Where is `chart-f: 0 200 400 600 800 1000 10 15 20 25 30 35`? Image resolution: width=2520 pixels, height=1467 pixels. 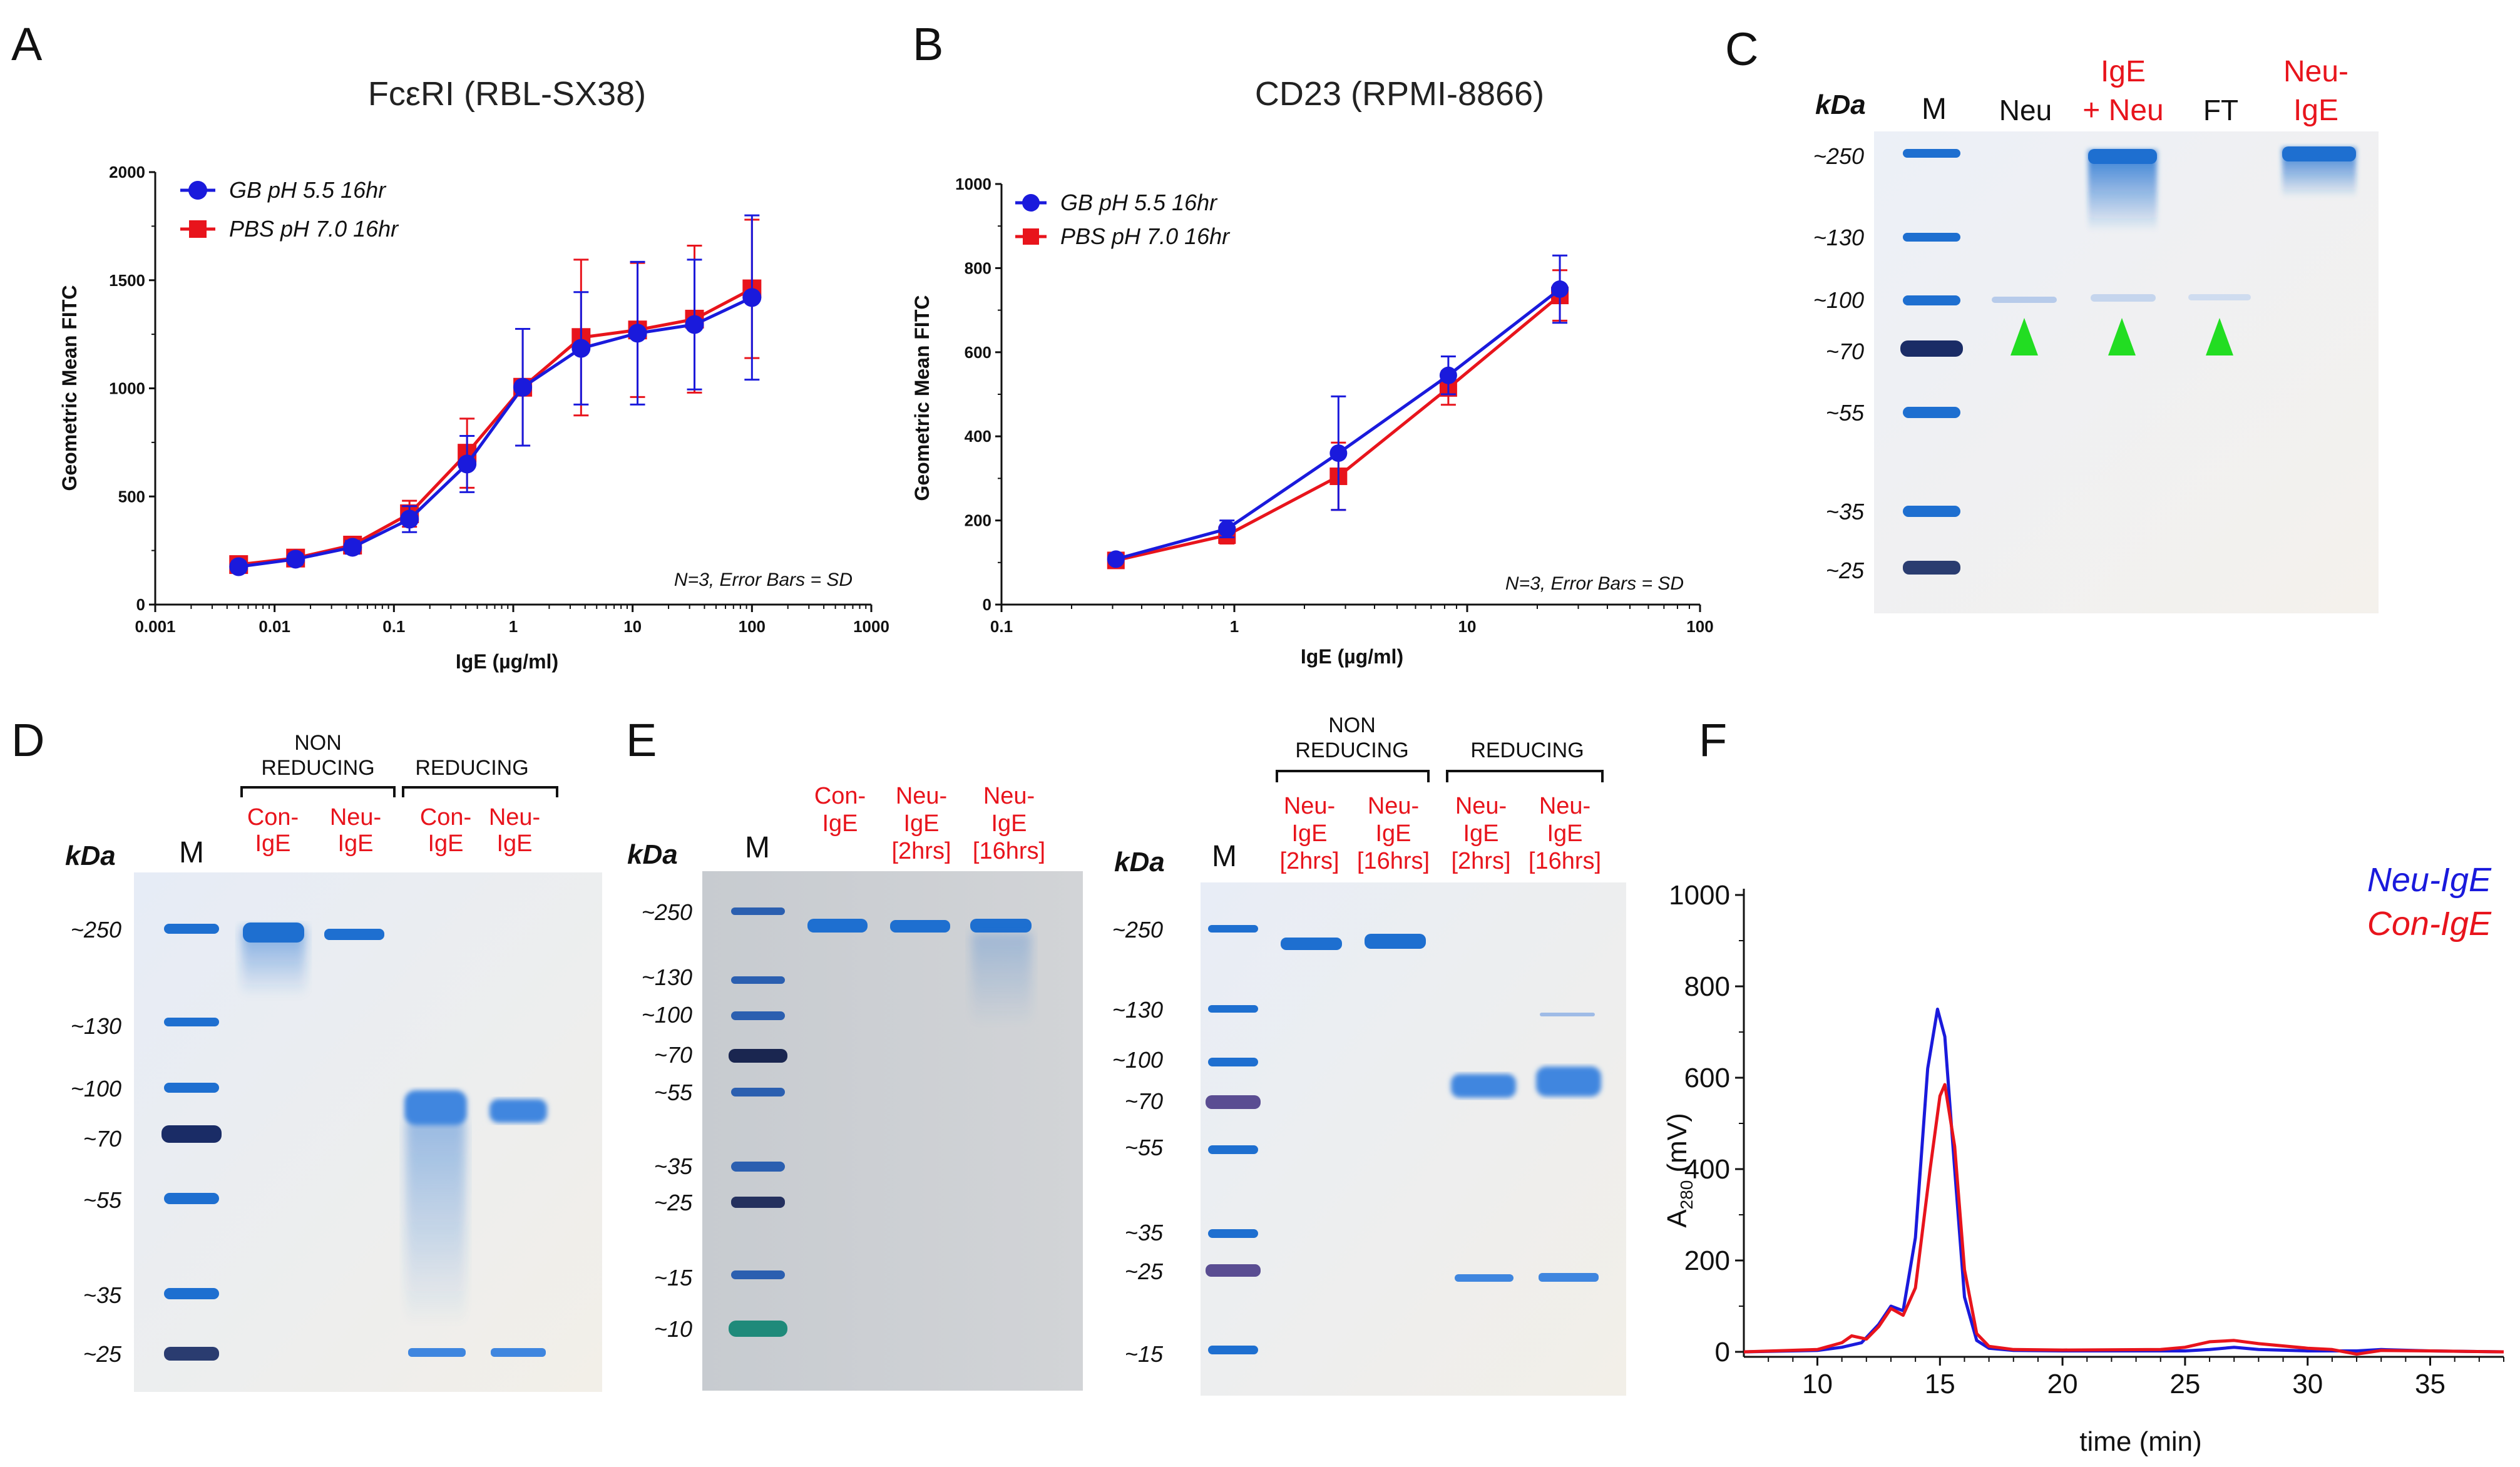
chart-f: 0 200 400 600 800 1000 10 15 20 25 30 35 is located at coordinates (2086, 1139).